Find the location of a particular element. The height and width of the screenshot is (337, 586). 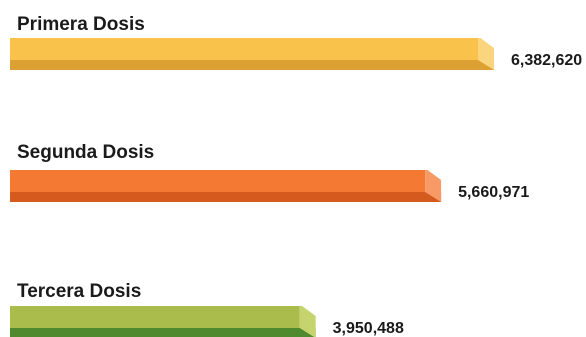

value-label: 5,660,971 is located at coordinates (493, 192).